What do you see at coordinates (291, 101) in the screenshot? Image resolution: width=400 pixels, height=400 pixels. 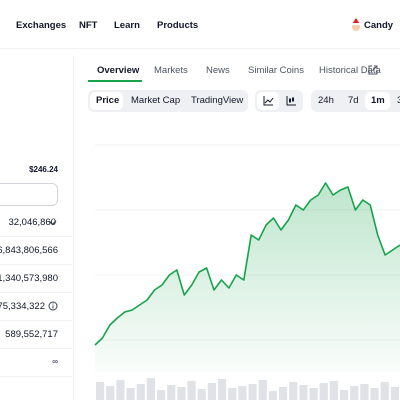 I see `candle-icon` at bounding box center [291, 101].